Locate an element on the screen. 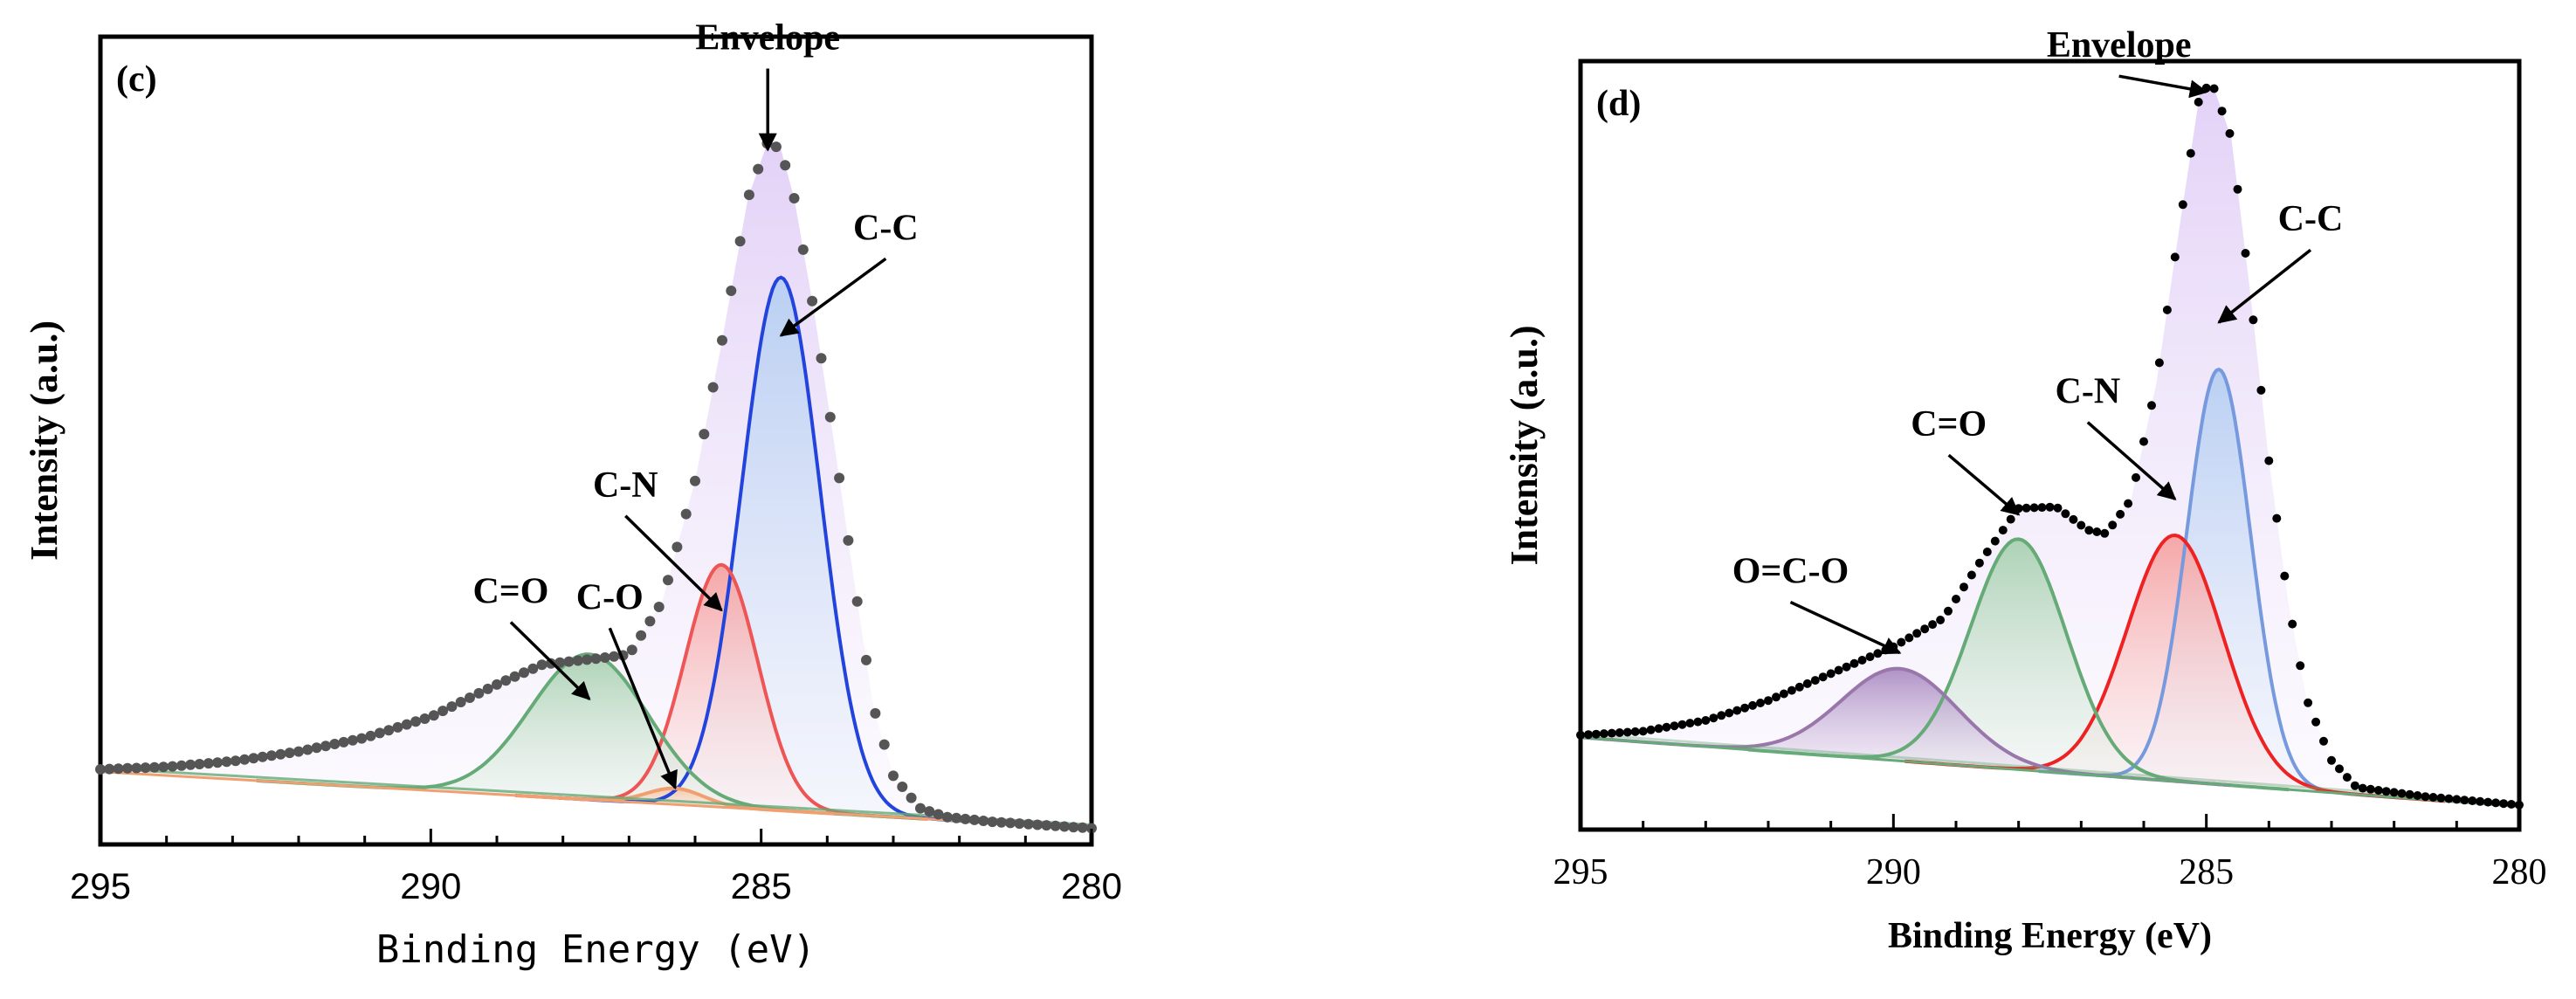 The width and height of the screenshot is (2576, 999). annotation-labels: Envelope C-C C-N C=O O=C-O is located at coordinates (2038, 308).